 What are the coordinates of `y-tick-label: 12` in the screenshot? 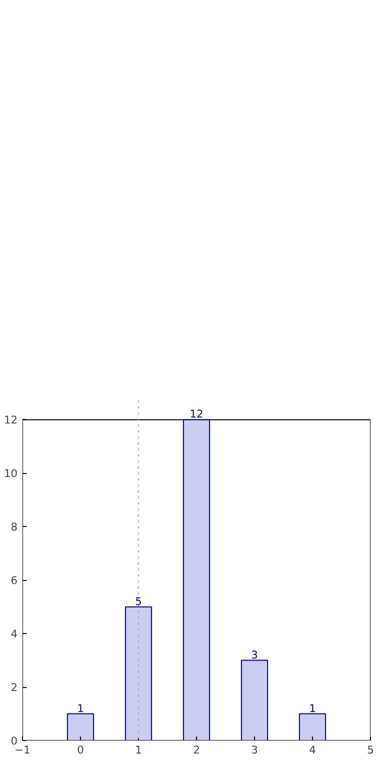 It's located at (11, 420).